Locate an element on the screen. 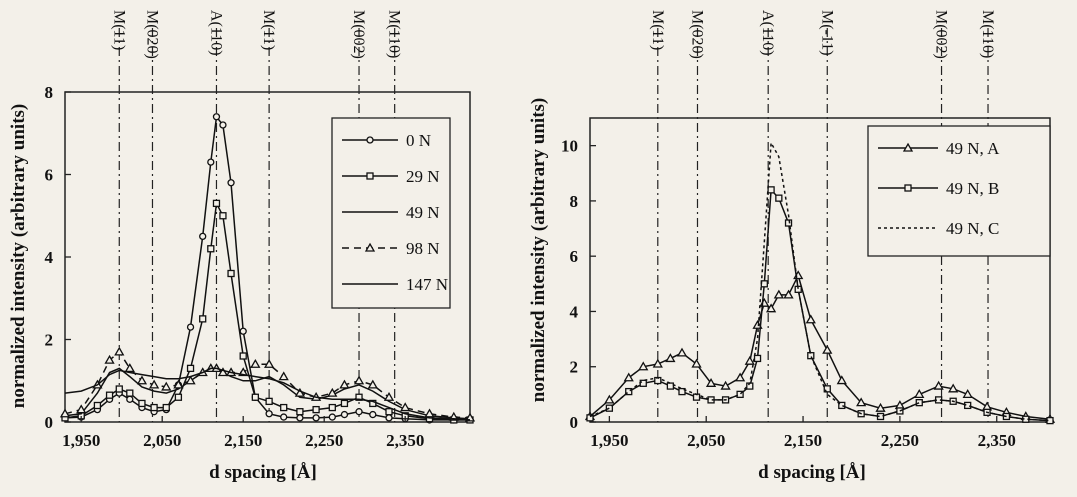  left-legend-marker is located at coordinates (370, 140).